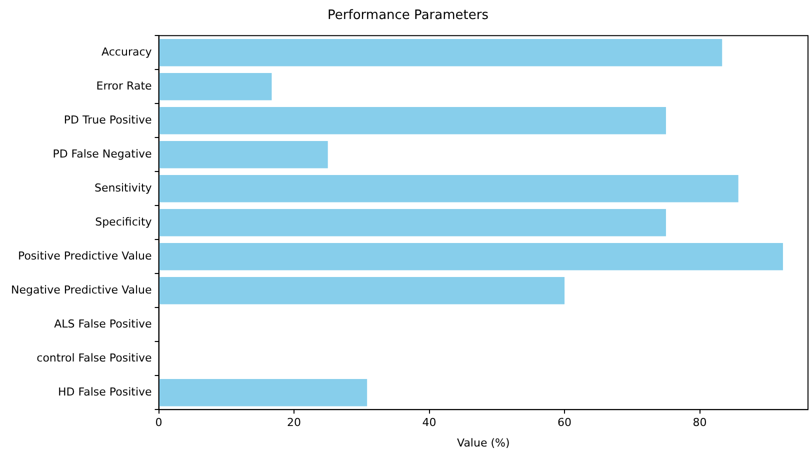 The width and height of the screenshot is (812, 456). Describe the element at coordinates (565, 423) in the screenshot. I see `x-tick-label: 60` at that location.